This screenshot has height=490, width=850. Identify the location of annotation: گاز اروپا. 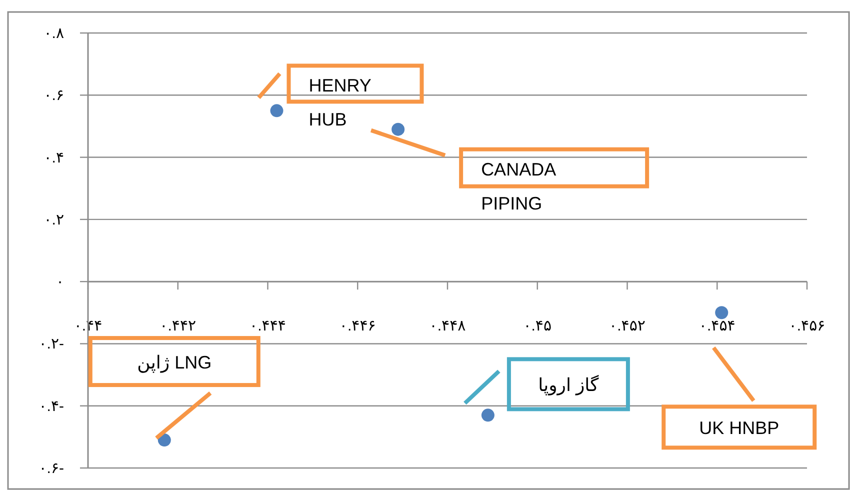
(569, 385).